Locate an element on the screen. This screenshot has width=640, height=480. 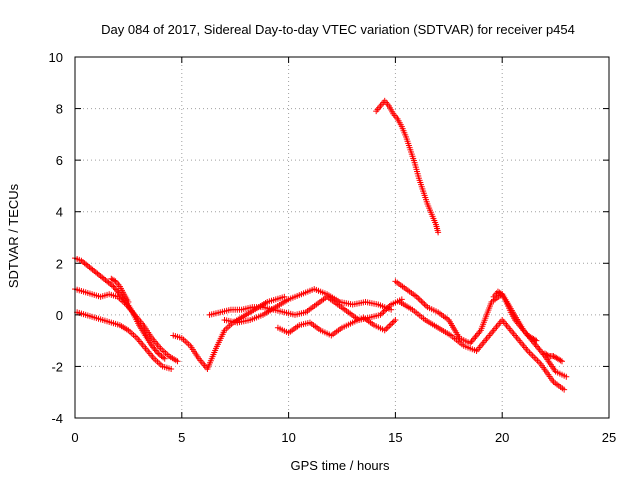
data-point-9-end is located at coordinates (566, 376).